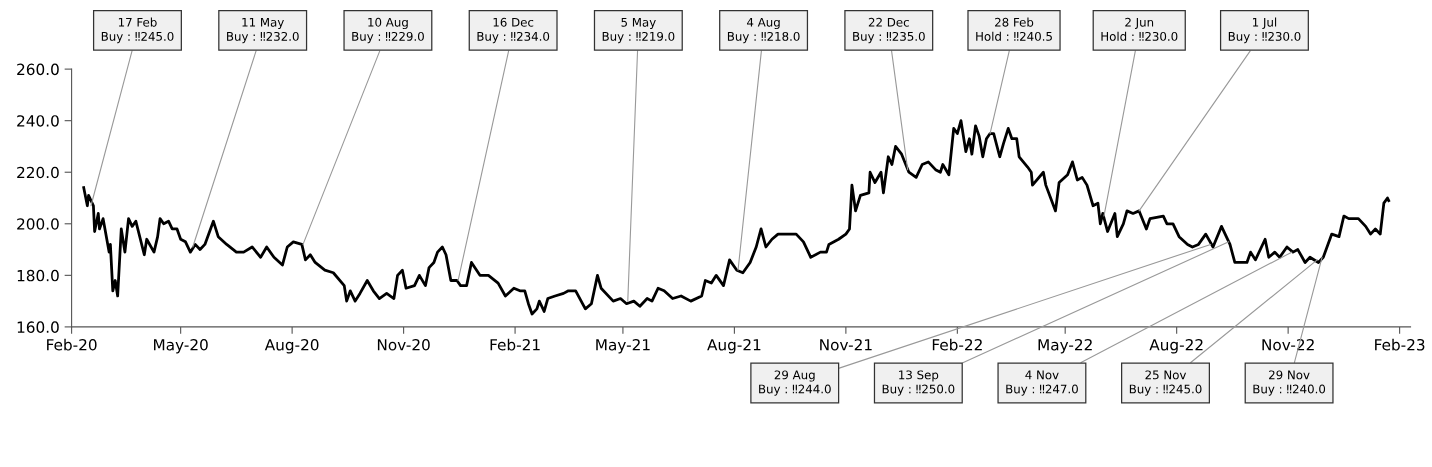  Describe the element at coordinates (38, 69) in the screenshot. I see `y-tick-label: 260.0` at that location.